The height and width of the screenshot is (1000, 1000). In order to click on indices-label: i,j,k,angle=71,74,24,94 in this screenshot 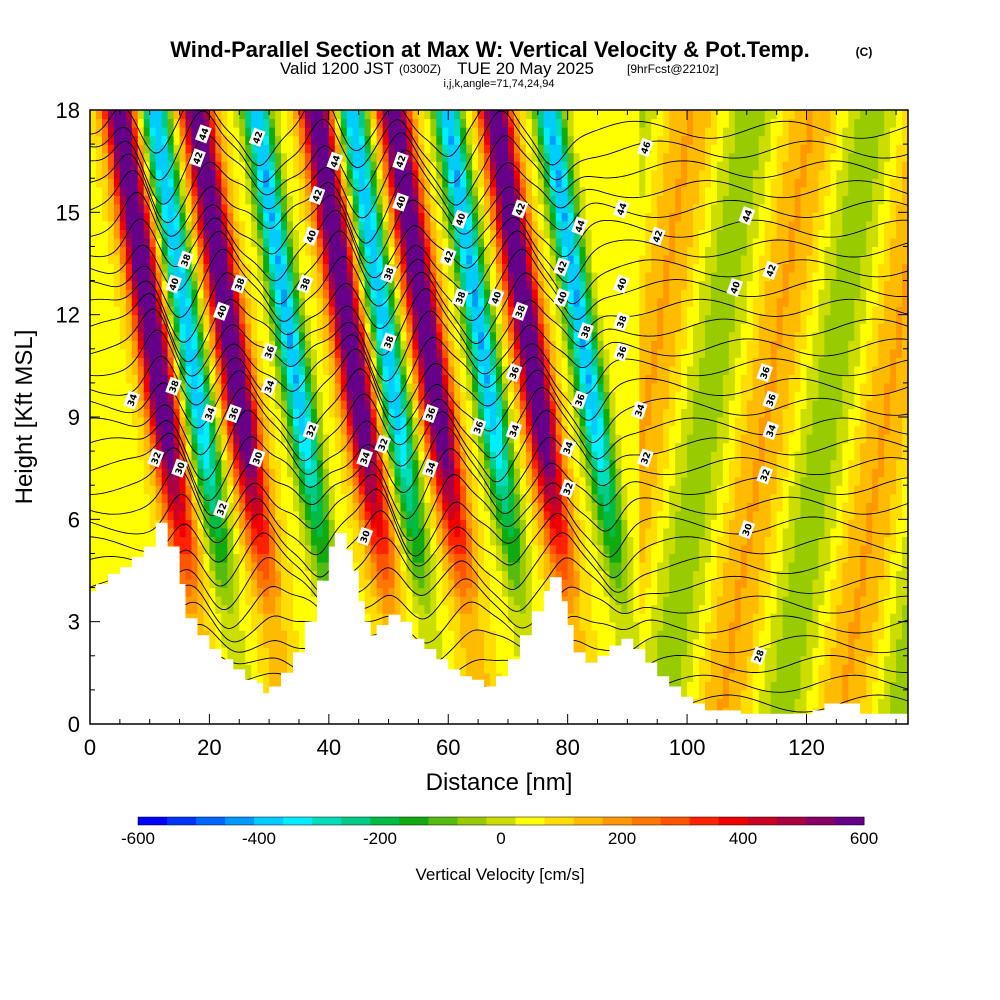, I will do `click(498, 84)`.